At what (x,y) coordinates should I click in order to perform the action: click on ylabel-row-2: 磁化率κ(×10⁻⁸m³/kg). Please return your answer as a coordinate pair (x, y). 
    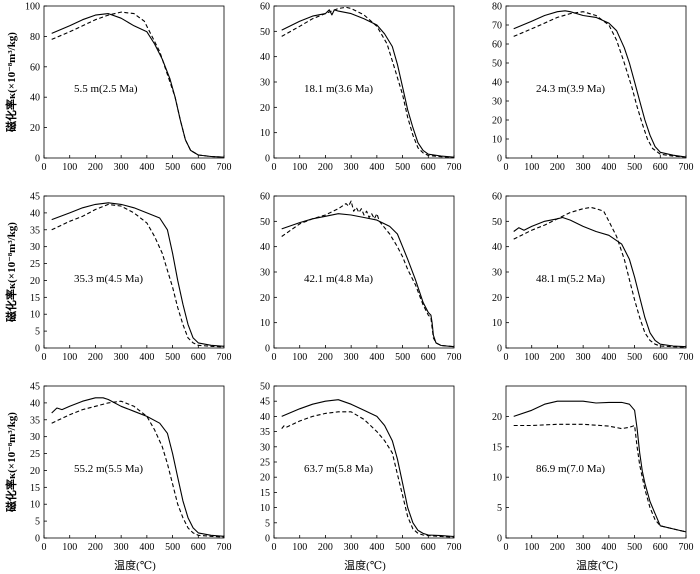
    Looking at the image, I should click on (11, 272).